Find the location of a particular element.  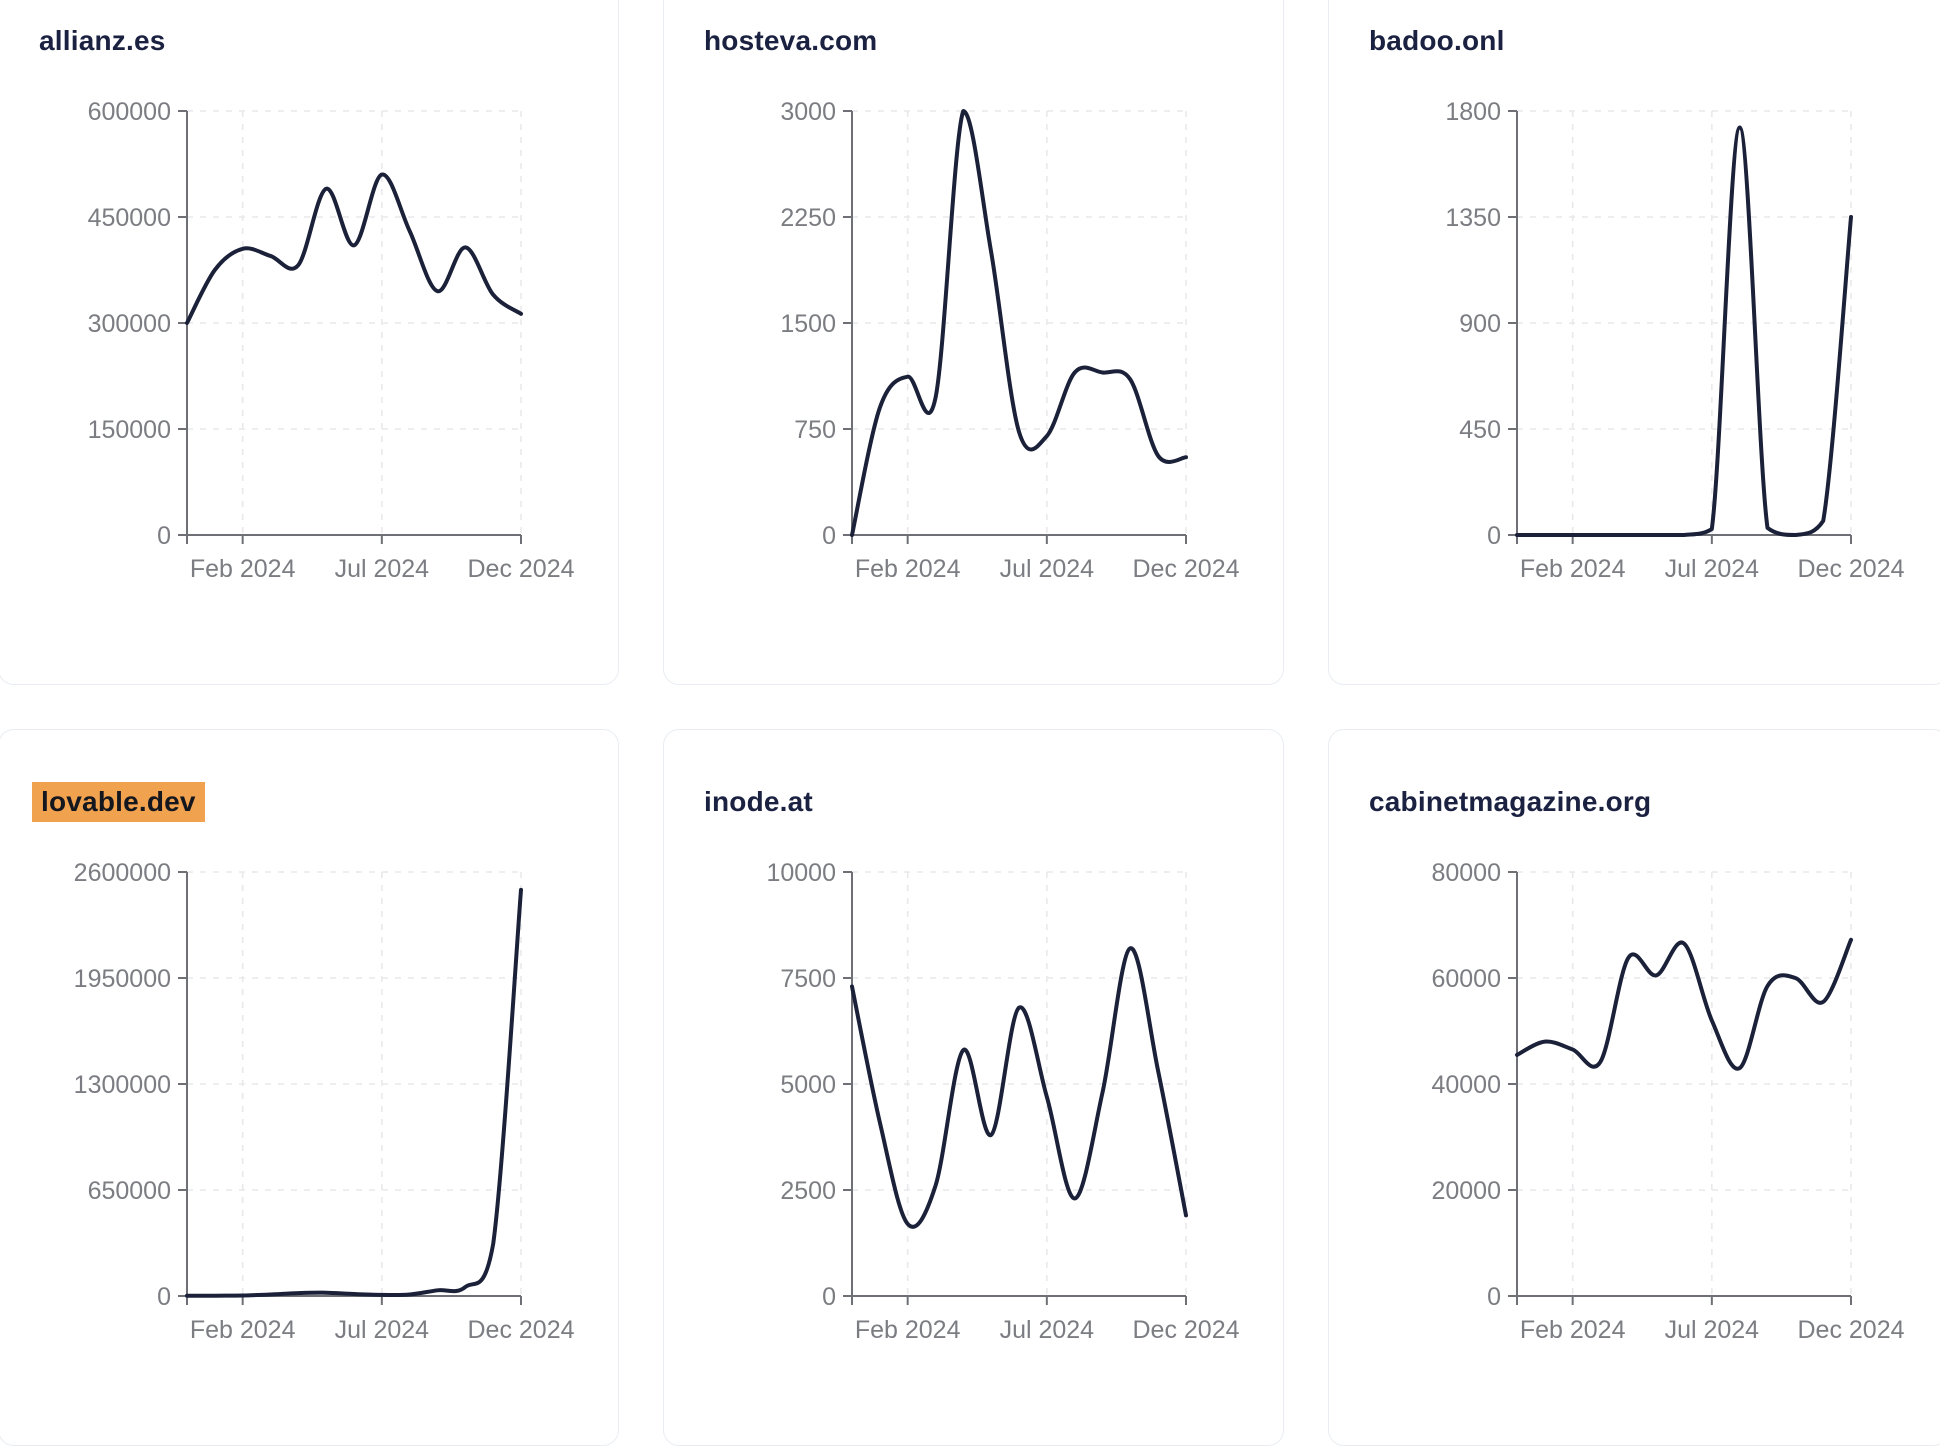

y-tick-label: 10000 is located at coordinates (801, 873).